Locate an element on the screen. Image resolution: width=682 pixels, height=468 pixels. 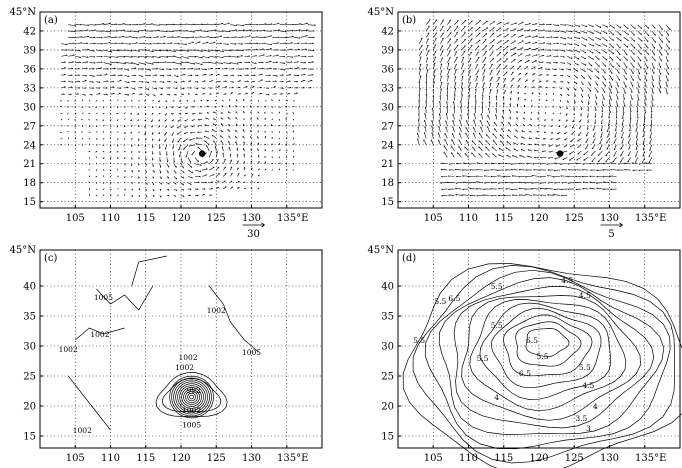
panel-label: (d) is located at coordinates (409, 258).